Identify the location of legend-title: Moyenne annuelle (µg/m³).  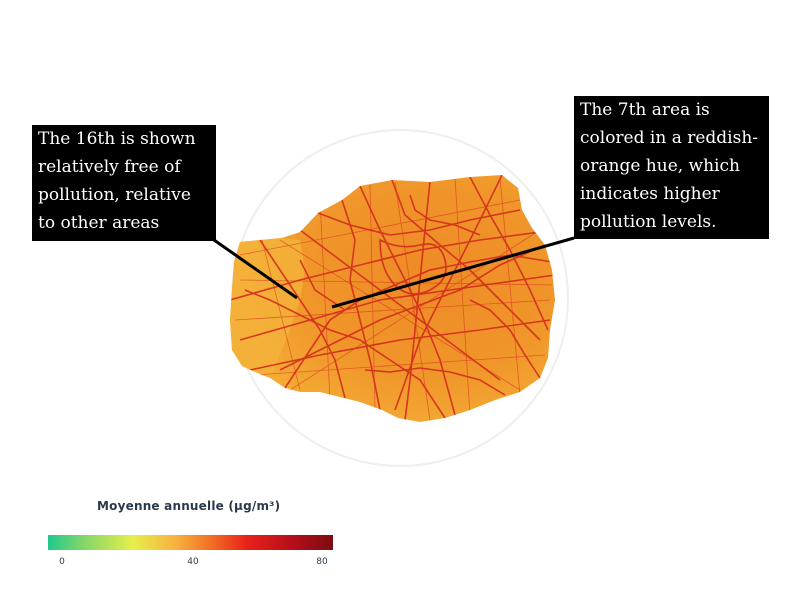
(189, 506).